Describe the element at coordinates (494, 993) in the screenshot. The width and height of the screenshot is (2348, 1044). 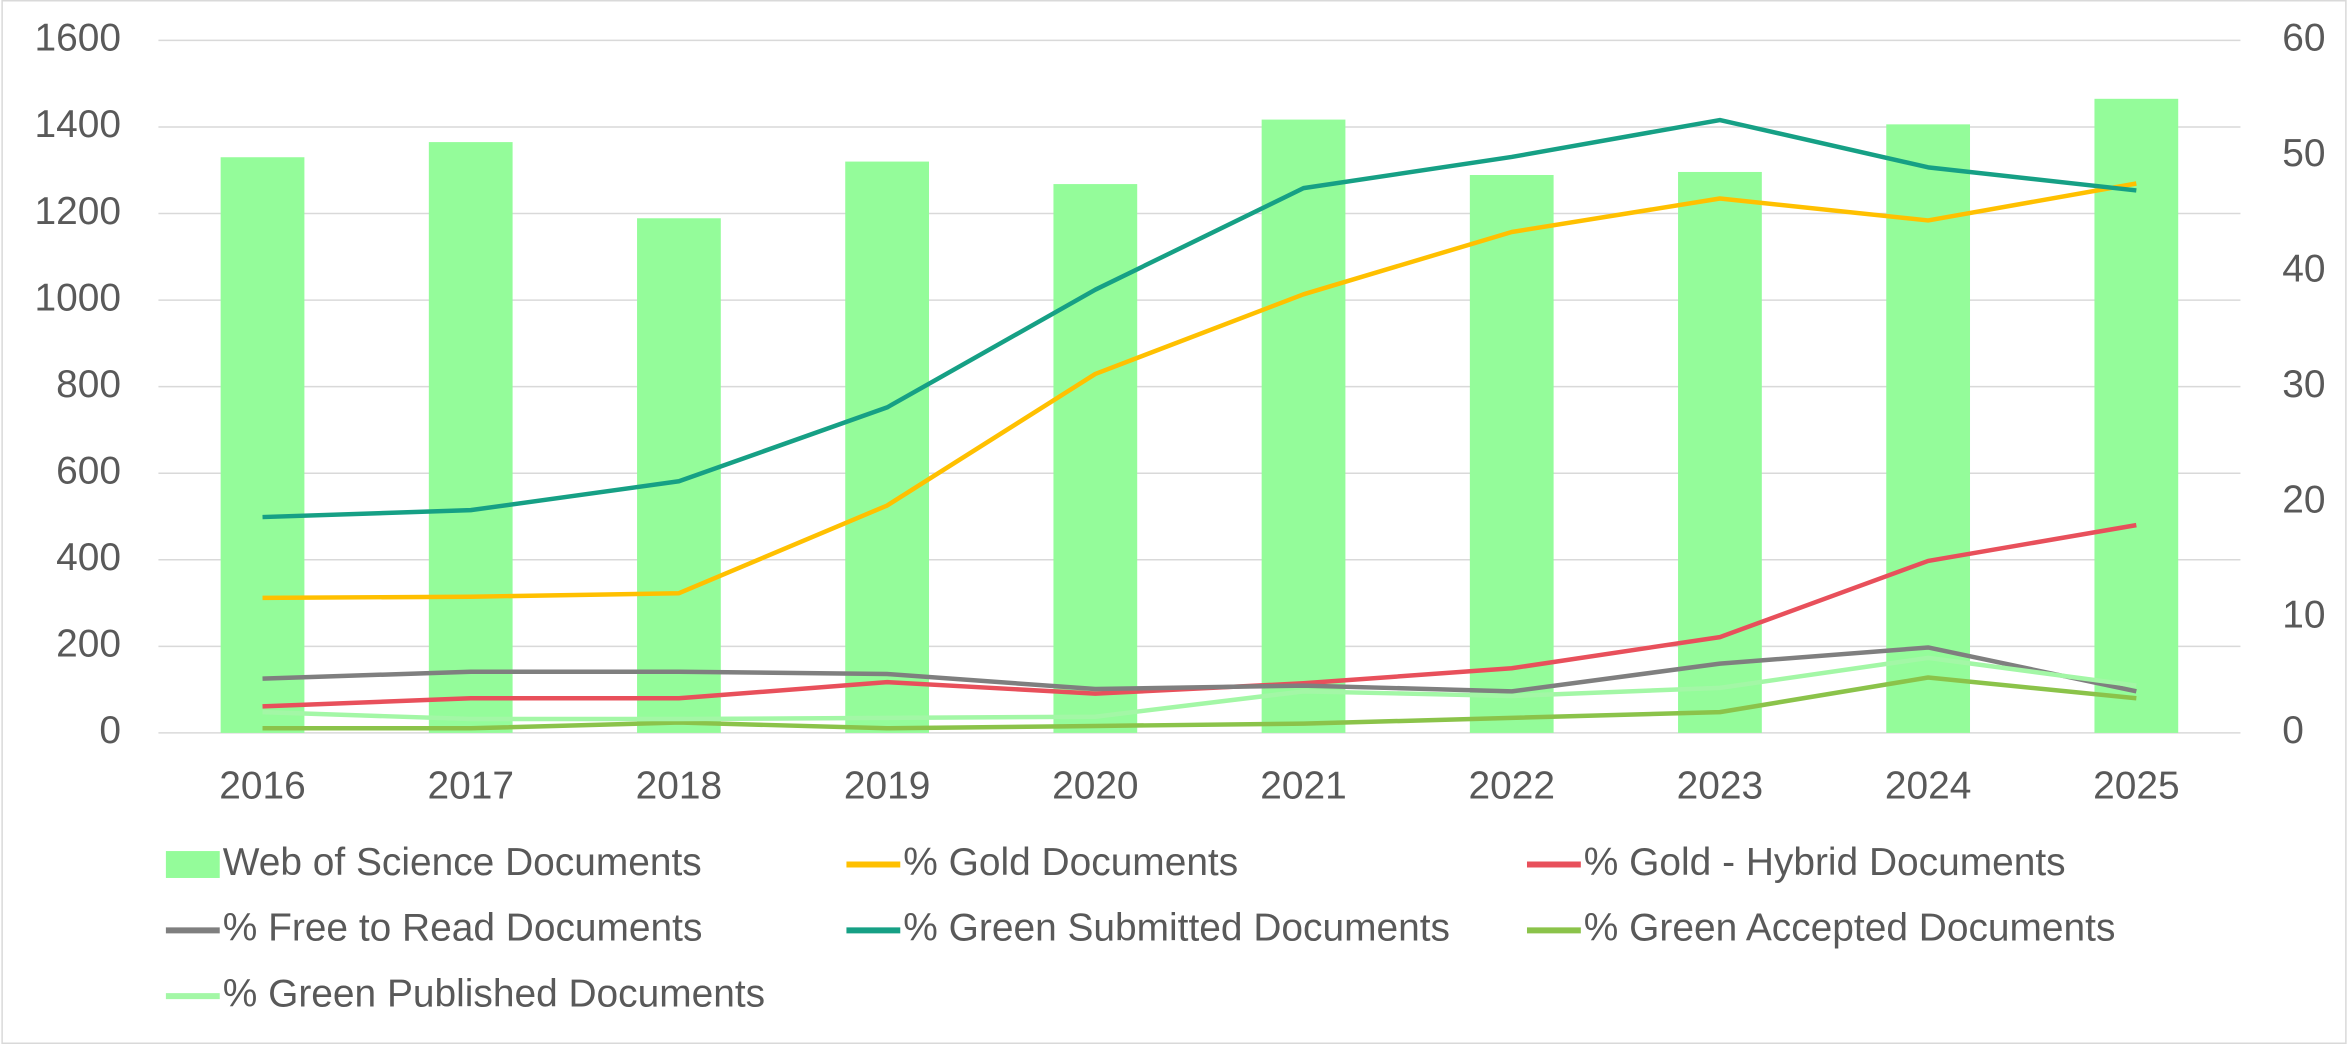
I see `legend-label: % Green Published Documents` at that location.